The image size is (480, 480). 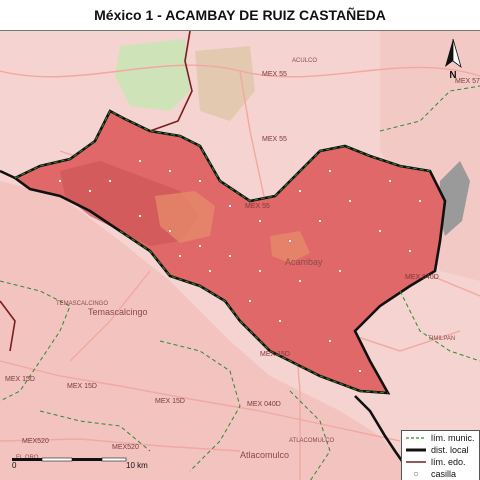 I want to click on scale-left-label: 0, so click(x=14, y=465).